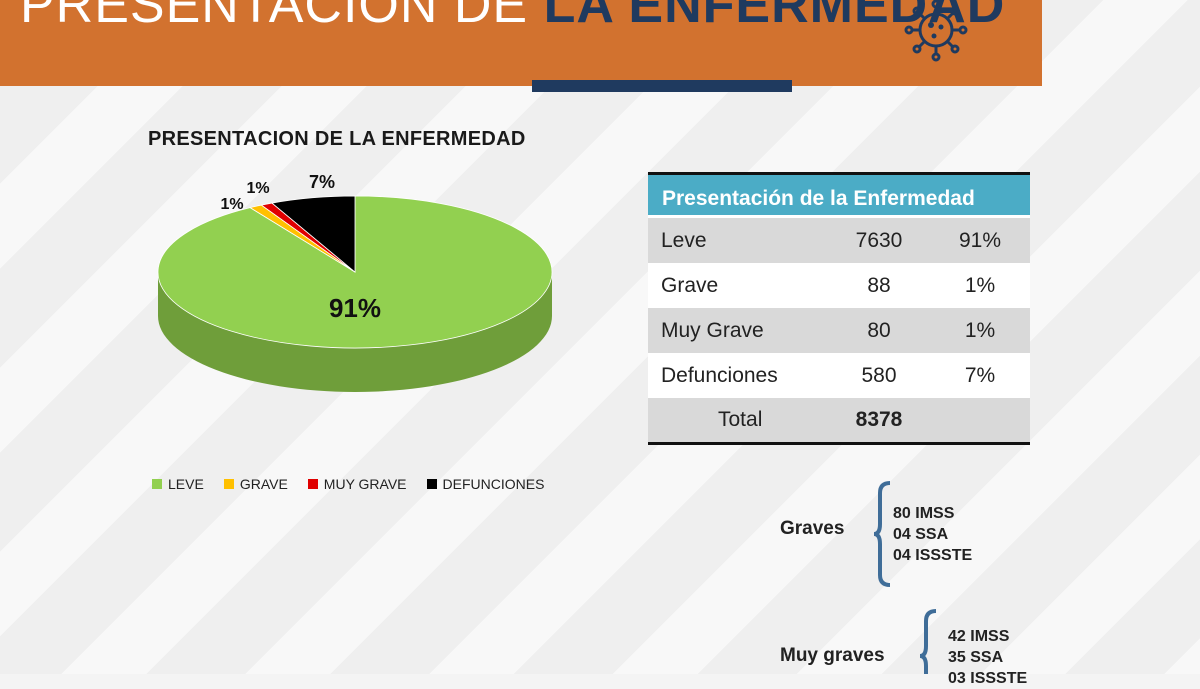 This screenshot has height=689, width=1200. Describe the element at coordinates (493, 484) in the screenshot. I see `legend-label: DEFUNCIONES` at that location.